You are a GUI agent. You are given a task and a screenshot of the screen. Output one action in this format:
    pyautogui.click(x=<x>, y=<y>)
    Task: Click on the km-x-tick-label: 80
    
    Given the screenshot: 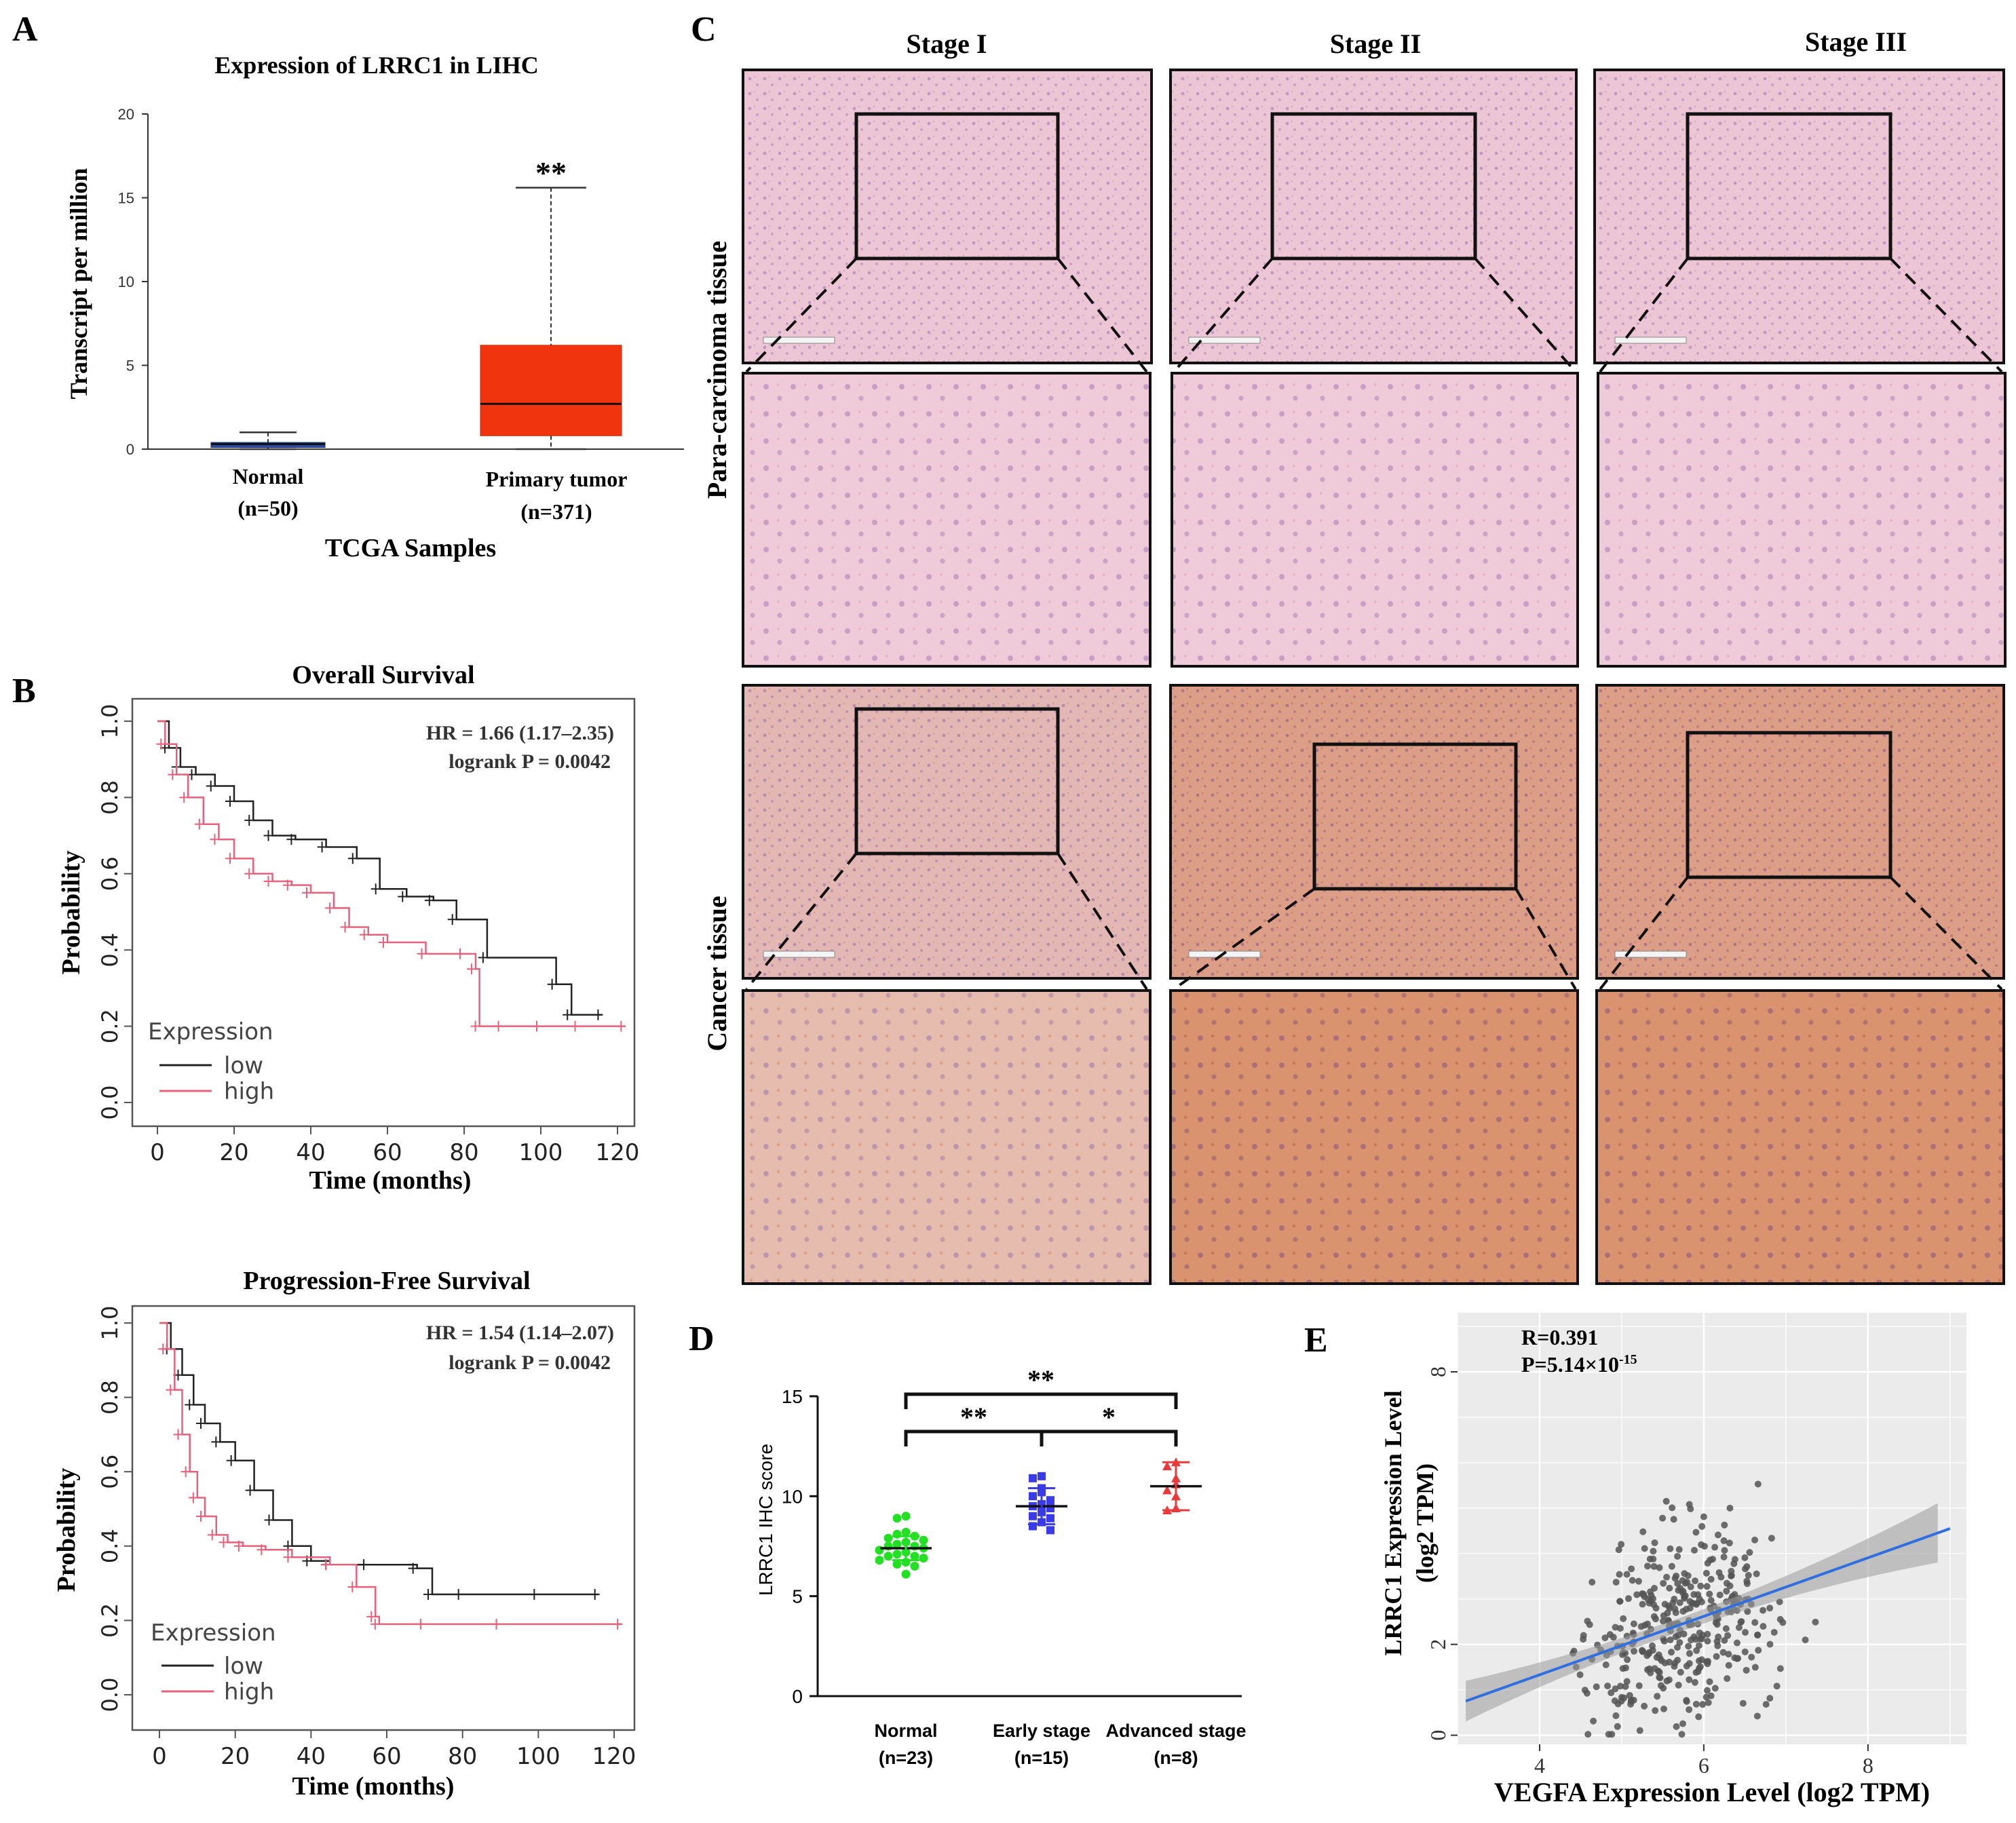 What is the action you would take?
    pyautogui.click(x=463, y=1756)
    